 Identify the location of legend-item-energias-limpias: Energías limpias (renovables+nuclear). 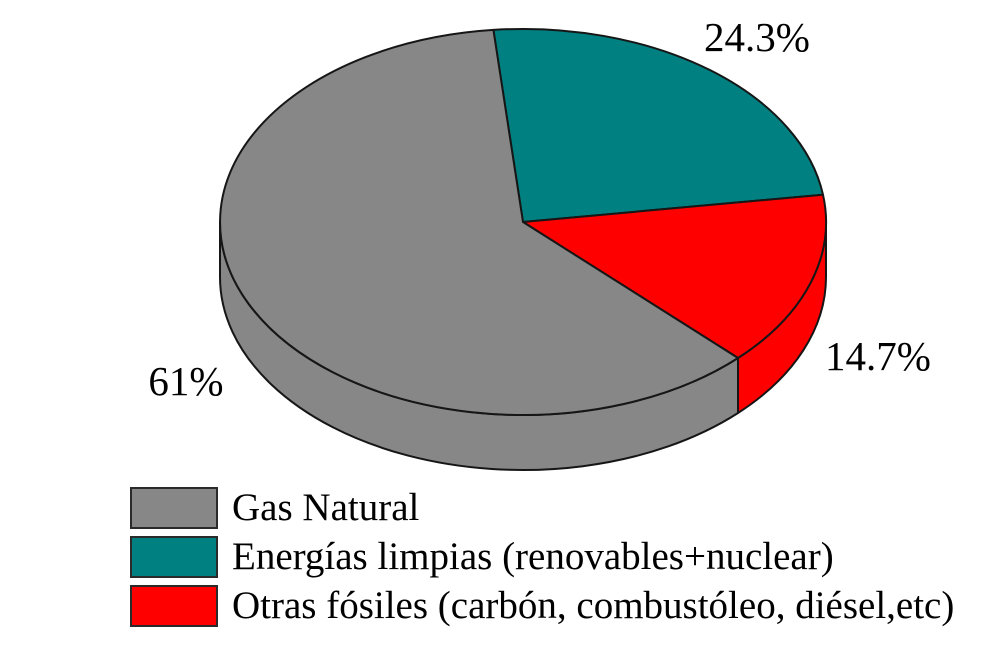
(542, 557).